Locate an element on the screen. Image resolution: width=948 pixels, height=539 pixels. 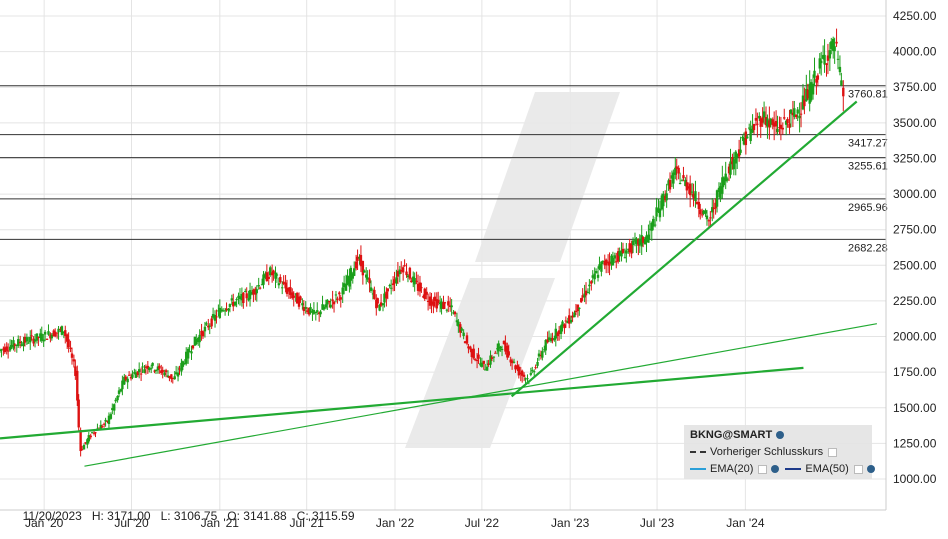
ema20-checkbox is located at coordinates (763, 469).